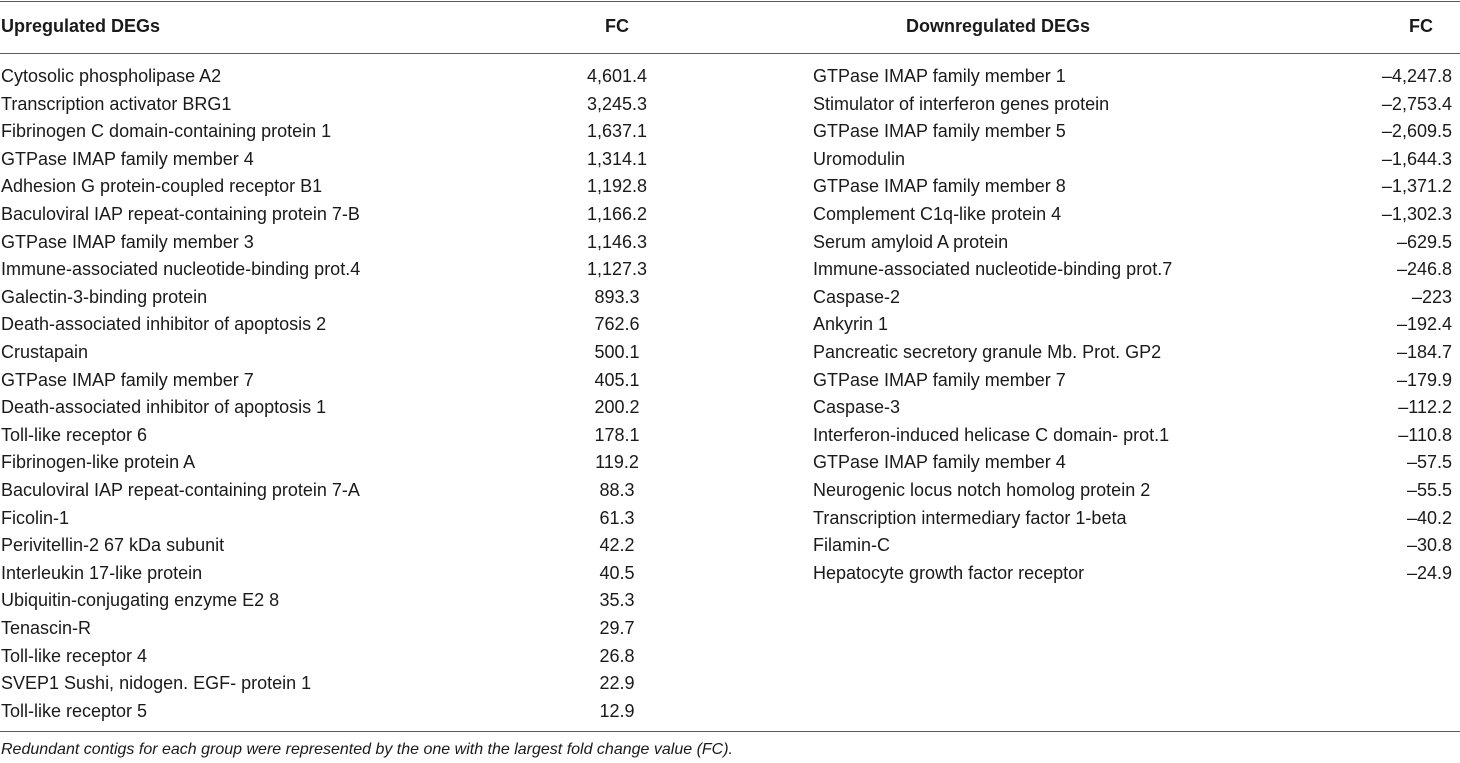 This screenshot has width=1460, height=763. What do you see at coordinates (617, 434) in the screenshot?
I see `up-fold-change: 178.1` at bounding box center [617, 434].